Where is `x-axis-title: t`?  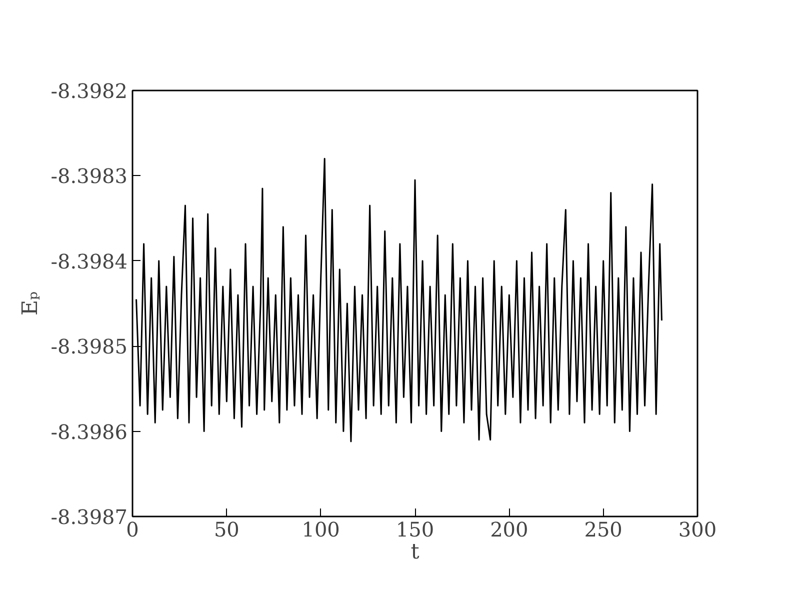 x-axis-title: t is located at coordinates (415, 552).